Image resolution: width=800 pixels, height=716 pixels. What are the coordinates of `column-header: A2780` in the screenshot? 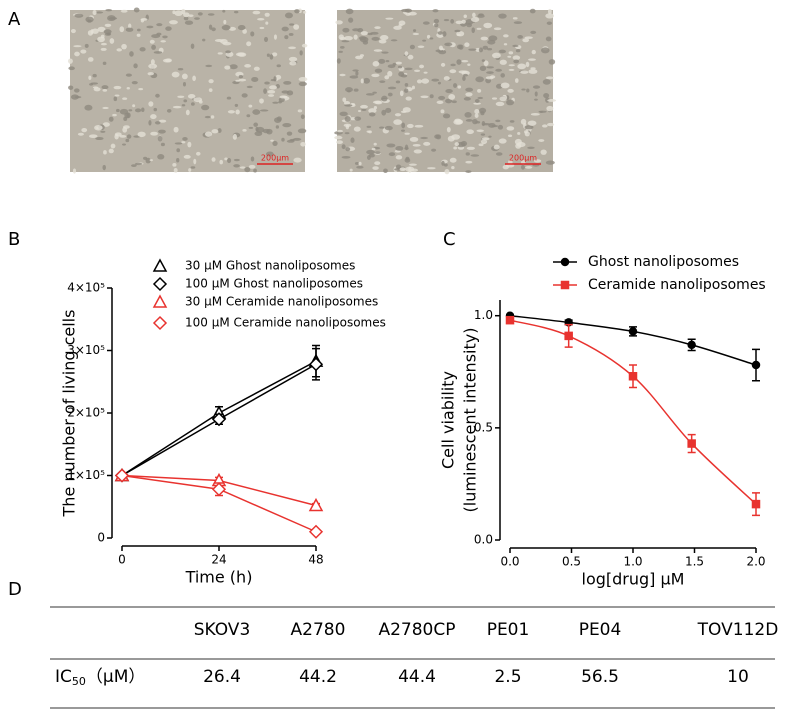 It's located at (318, 630).